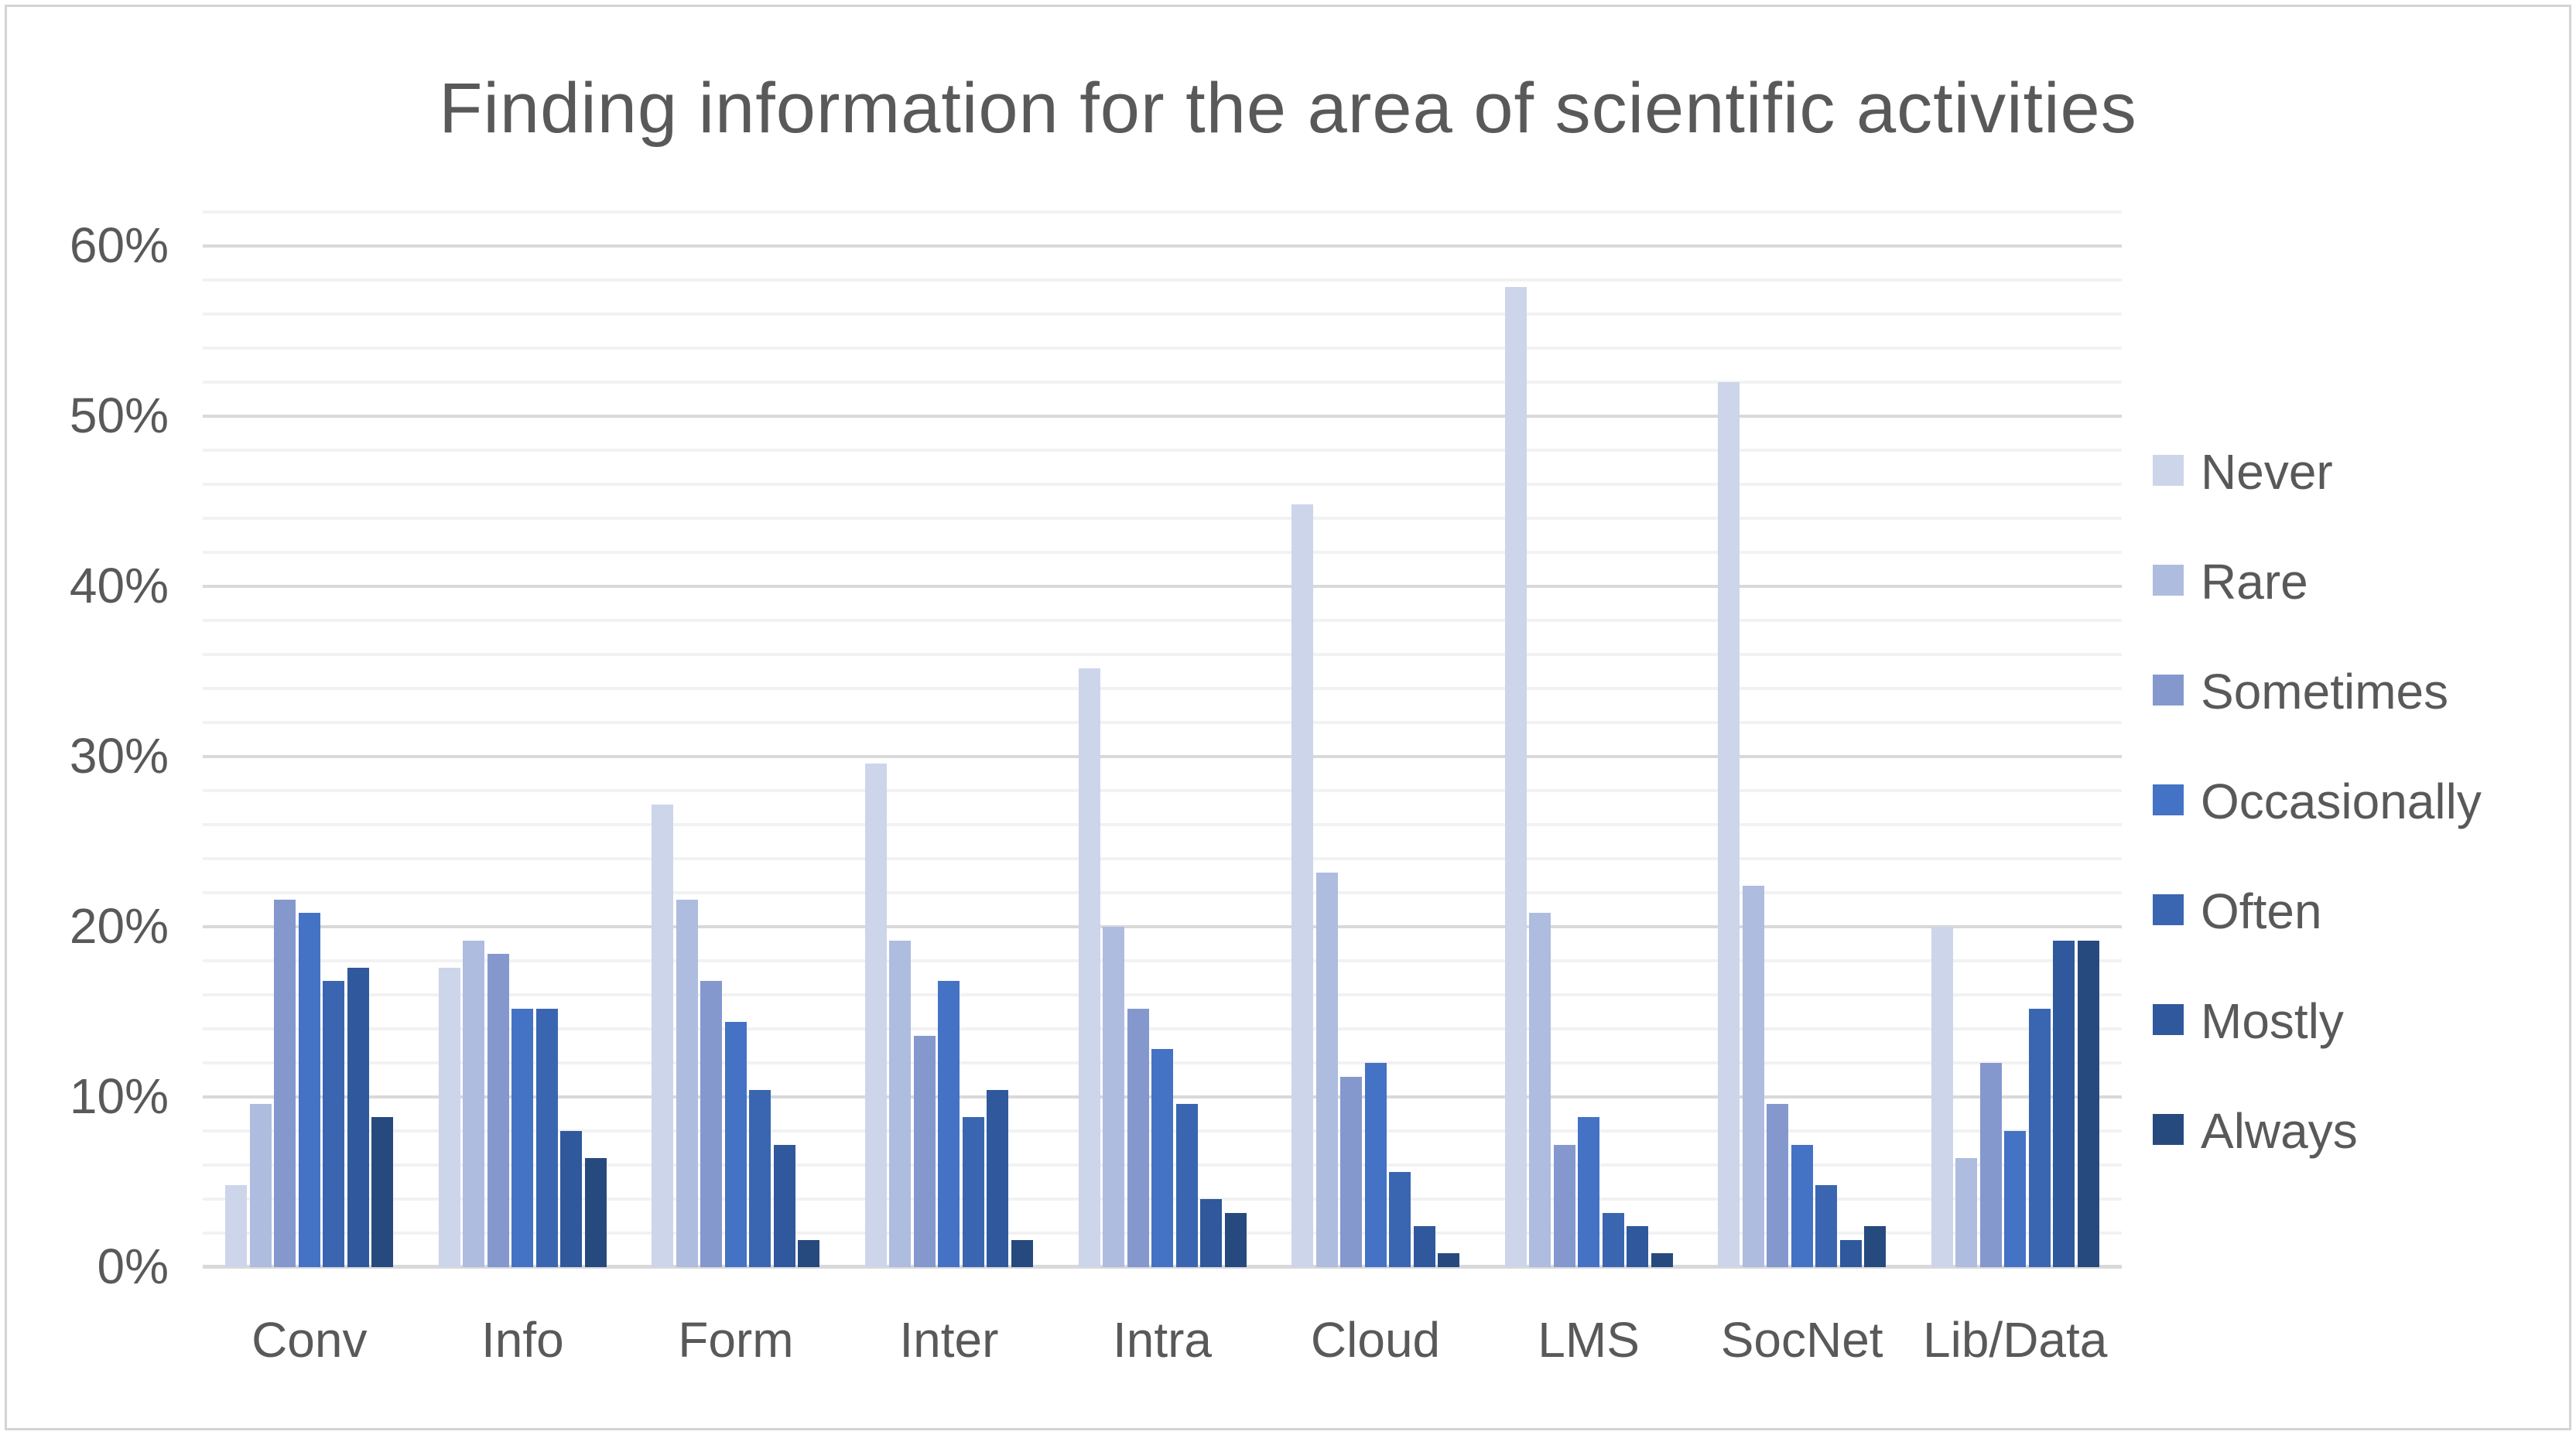  I want to click on legend-label: Always, so click(2280, 1131).